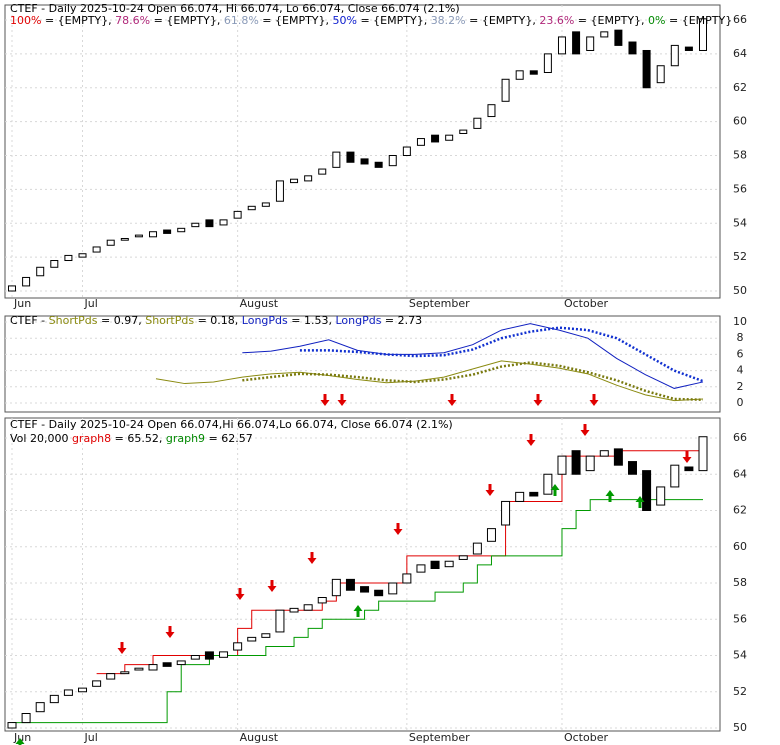  Describe the element at coordinates (740, 353) in the screenshot. I see `y-tick-label: 6` at that location.